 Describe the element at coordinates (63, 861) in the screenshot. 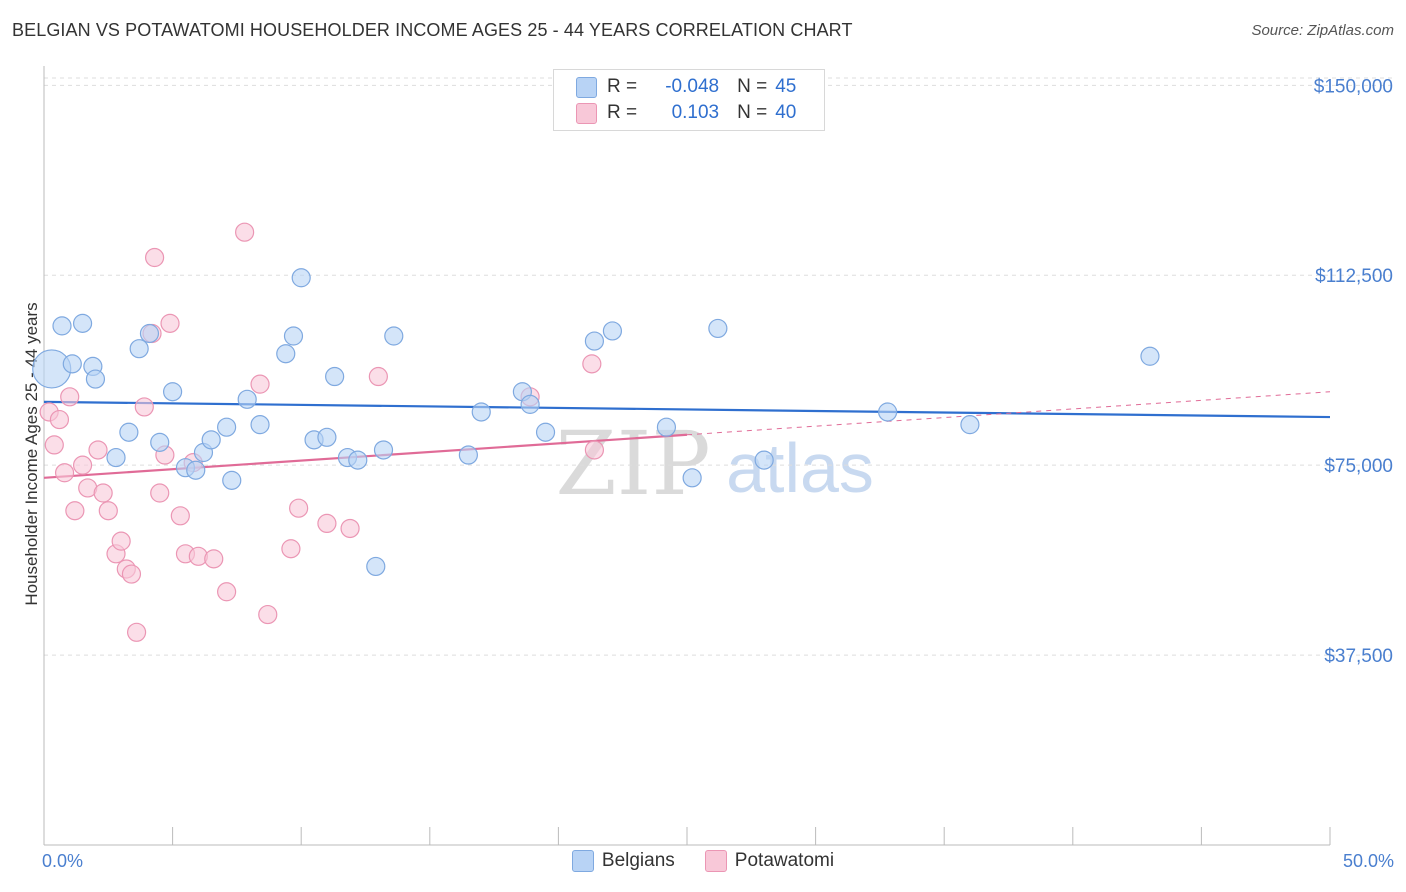

I see `x-tick-min: 0.0%` at that location.